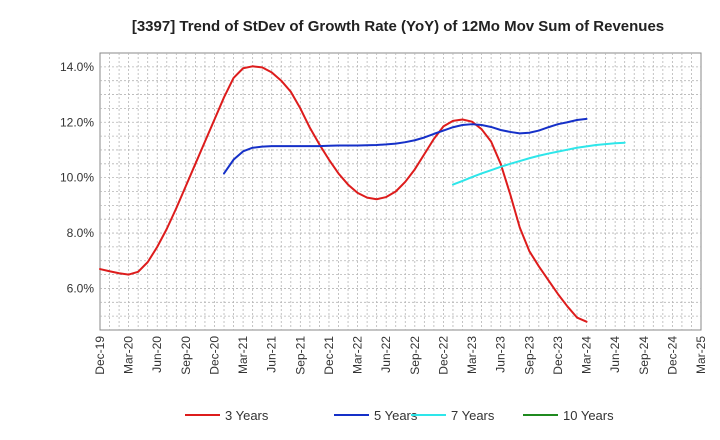 This screenshot has width=720, height=440. I want to click on x-tick-label: Mar-24, so click(587, 355).